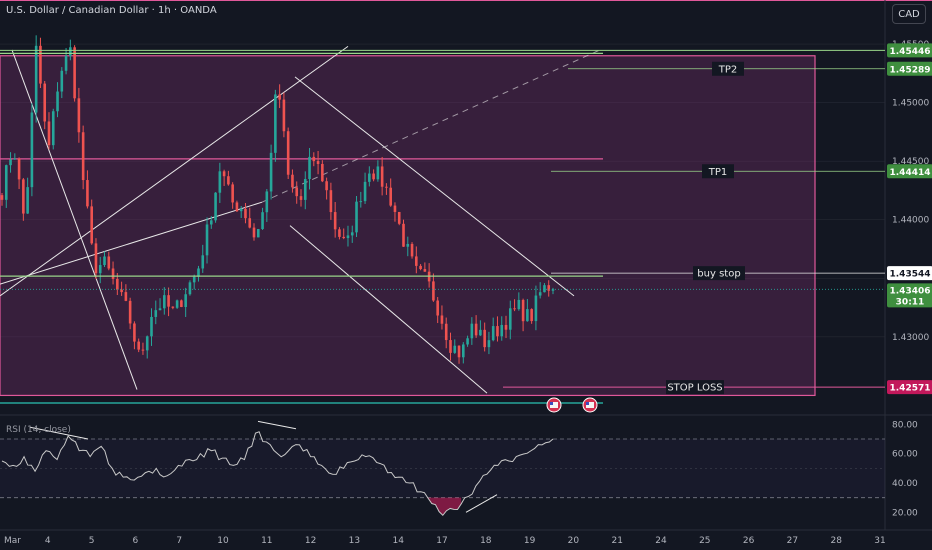  I want to click on buy-stop-label-bg, so click(719, 273).